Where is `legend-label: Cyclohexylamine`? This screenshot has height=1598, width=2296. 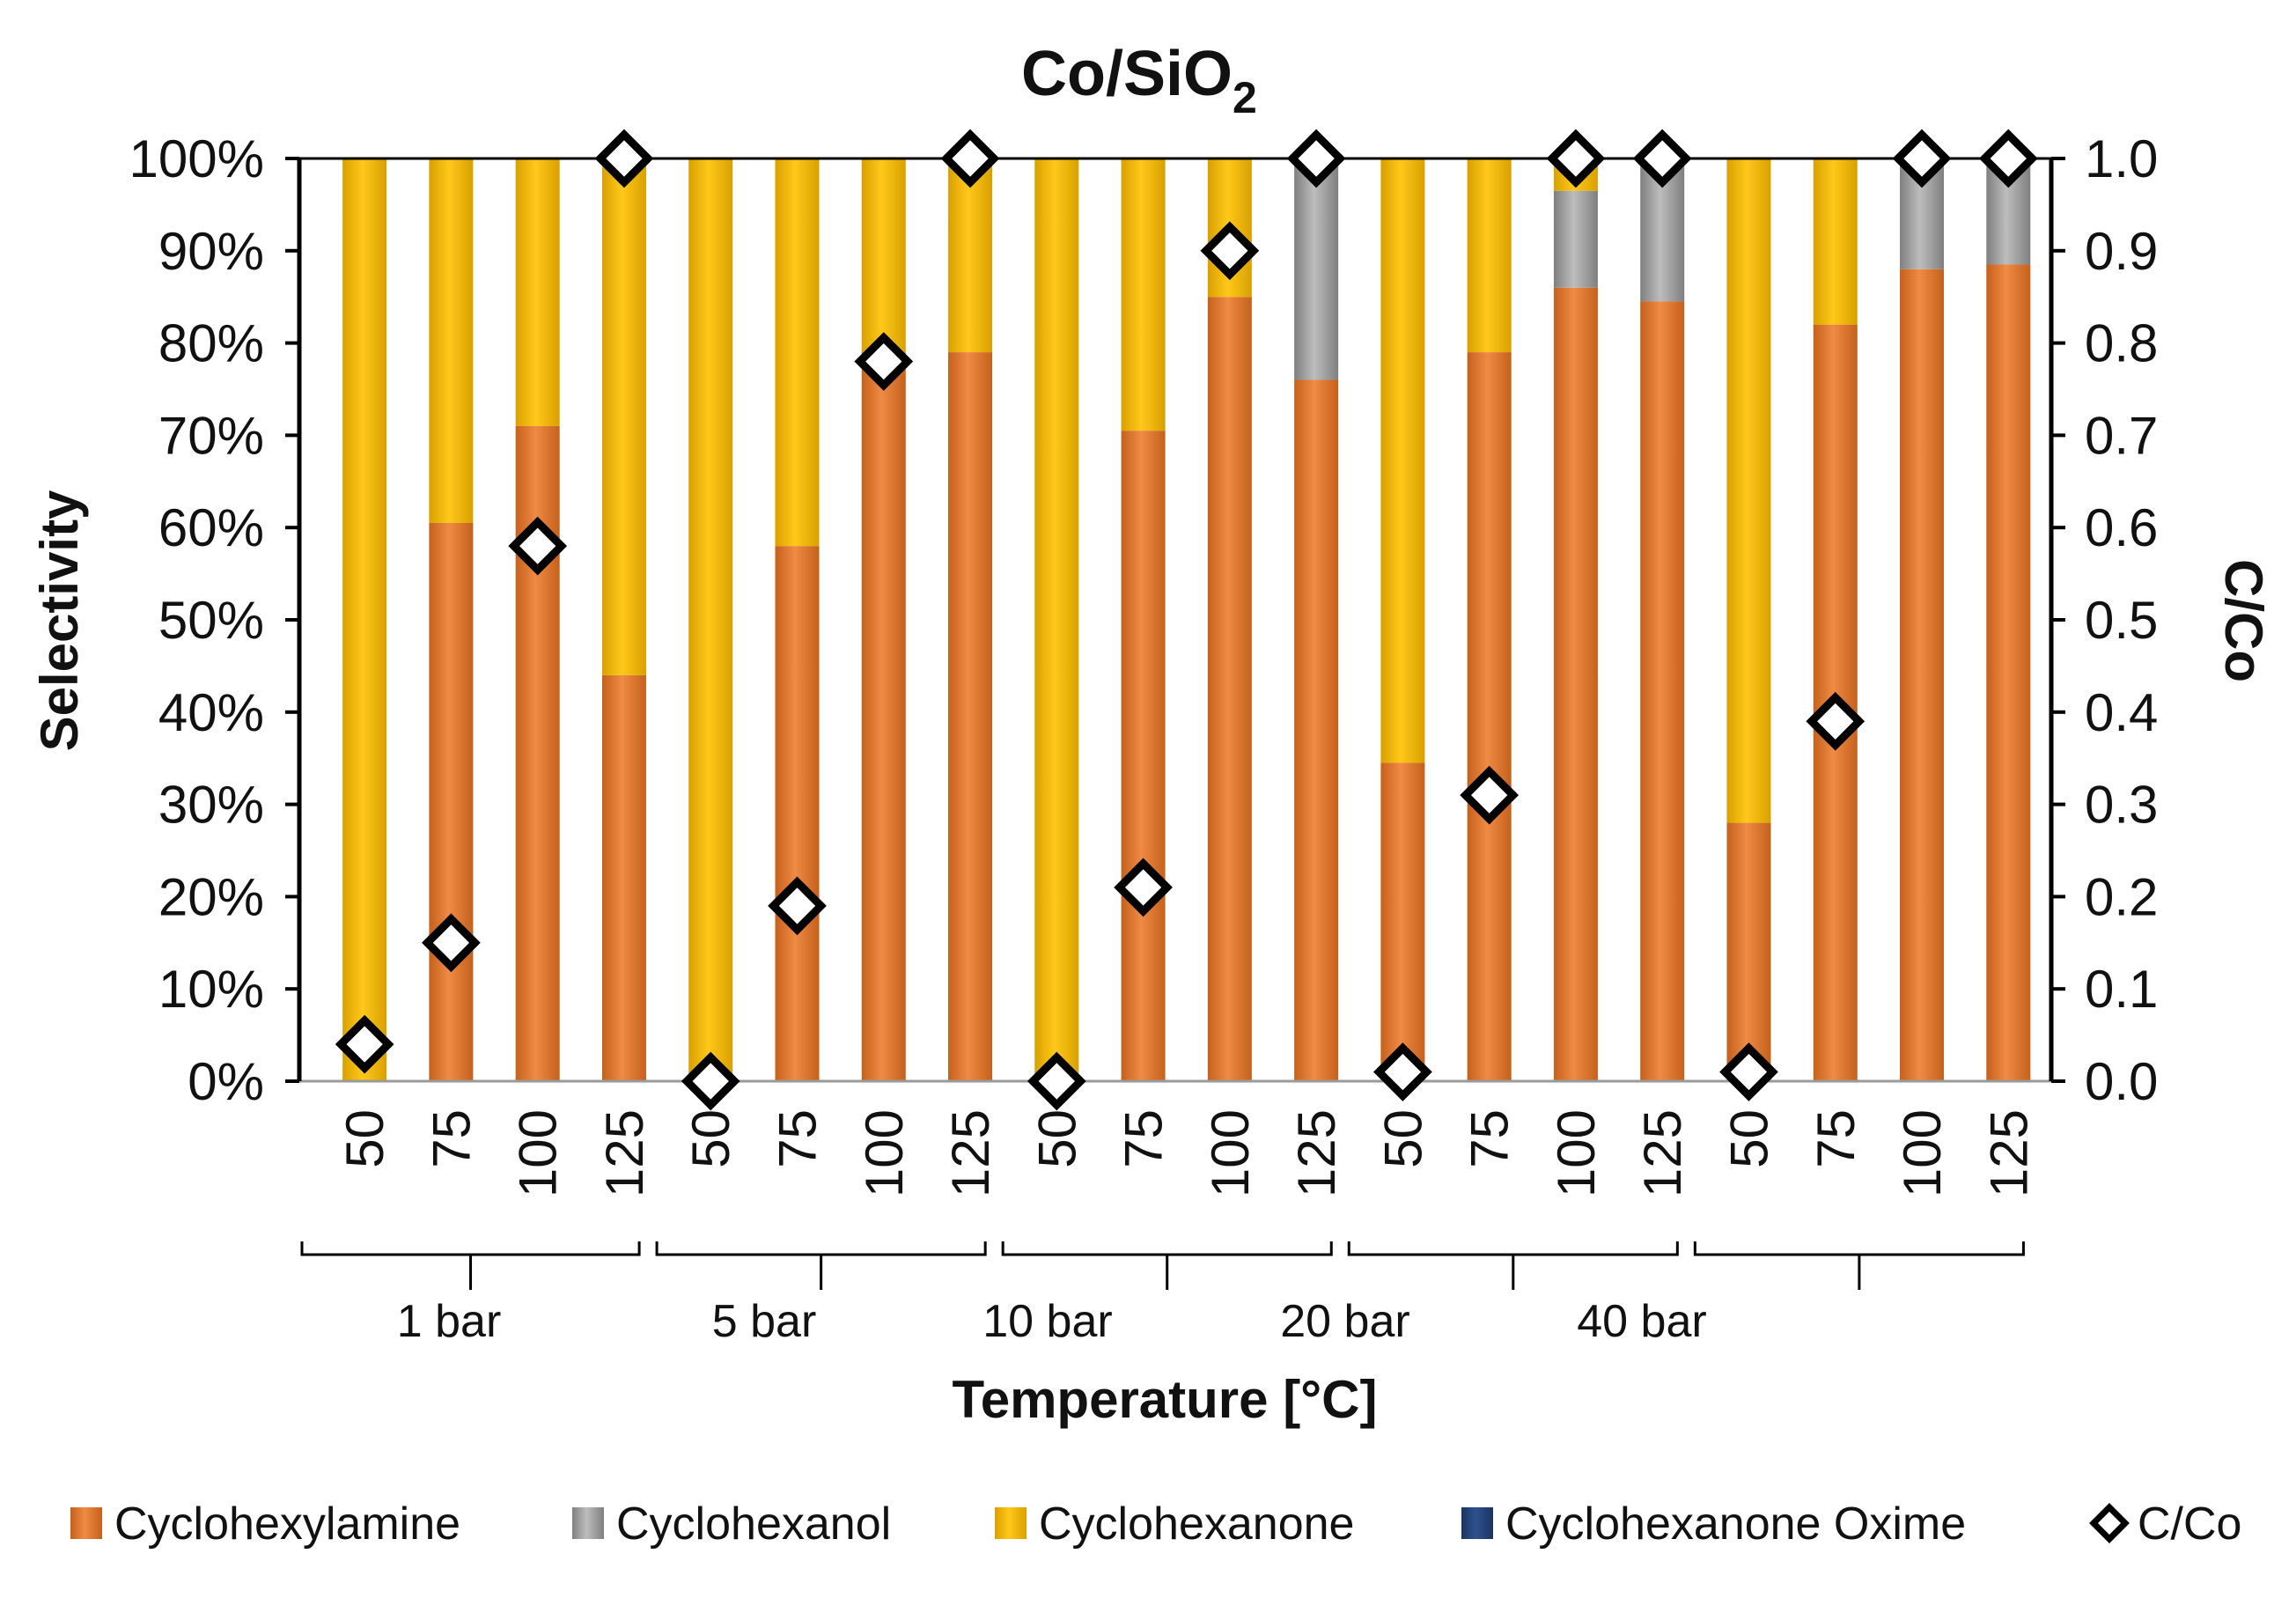 legend-label: Cyclohexylamine is located at coordinates (287, 1524).